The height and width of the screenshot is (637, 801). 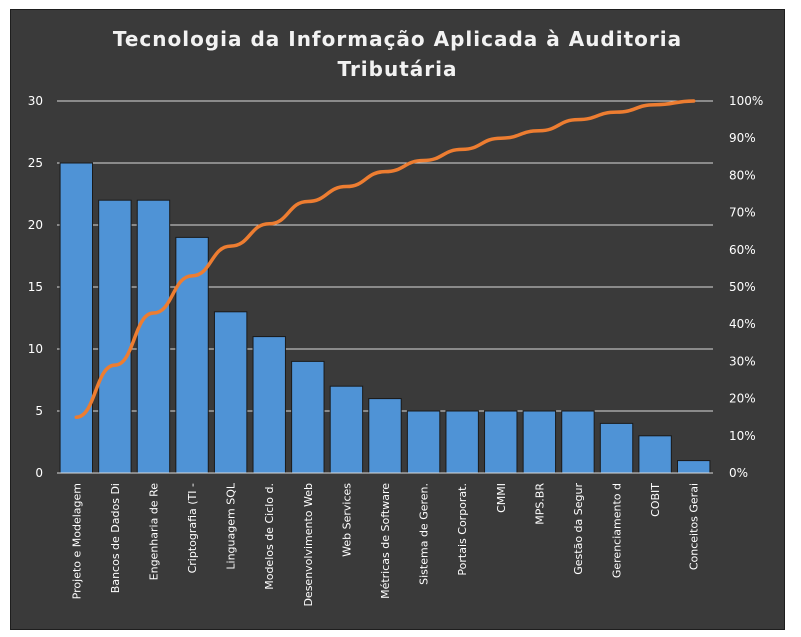 What do you see at coordinates (655, 500) in the screenshot?
I see `x-tick-label: COBIT` at bounding box center [655, 500].